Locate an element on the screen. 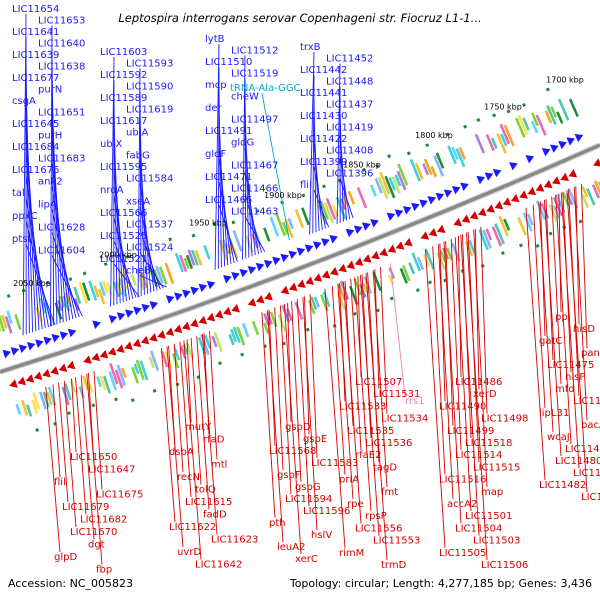 The height and width of the screenshot is (600, 600). gene-label-hisf: hisF is located at coordinates (575, 377).